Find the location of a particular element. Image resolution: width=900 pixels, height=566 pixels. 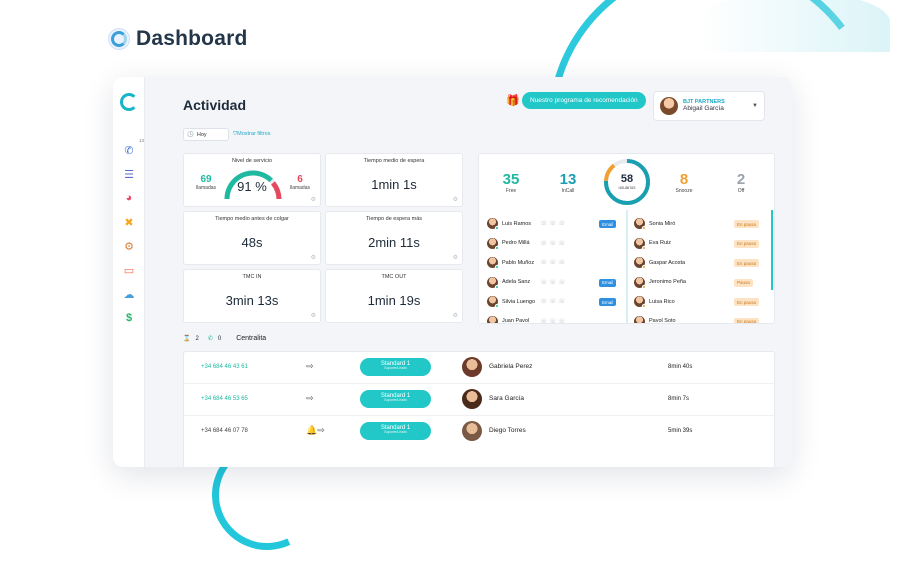

transfer-icon: 🔔⇨ is located at coordinates (315, 430).